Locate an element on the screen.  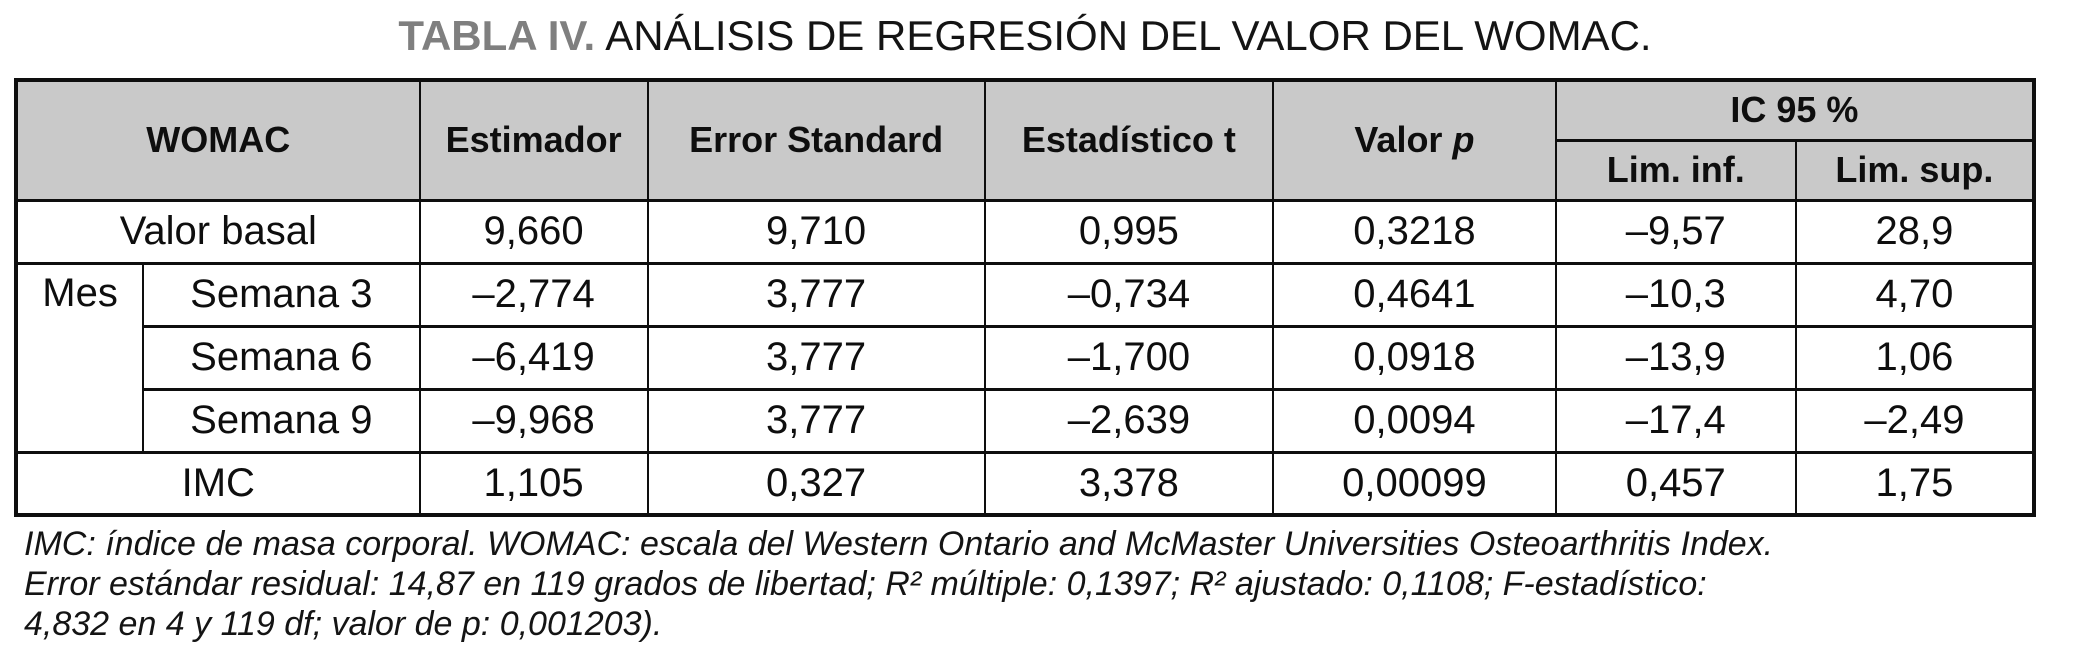
header-valor-p-symbol: p is located at coordinates (1463, 140).